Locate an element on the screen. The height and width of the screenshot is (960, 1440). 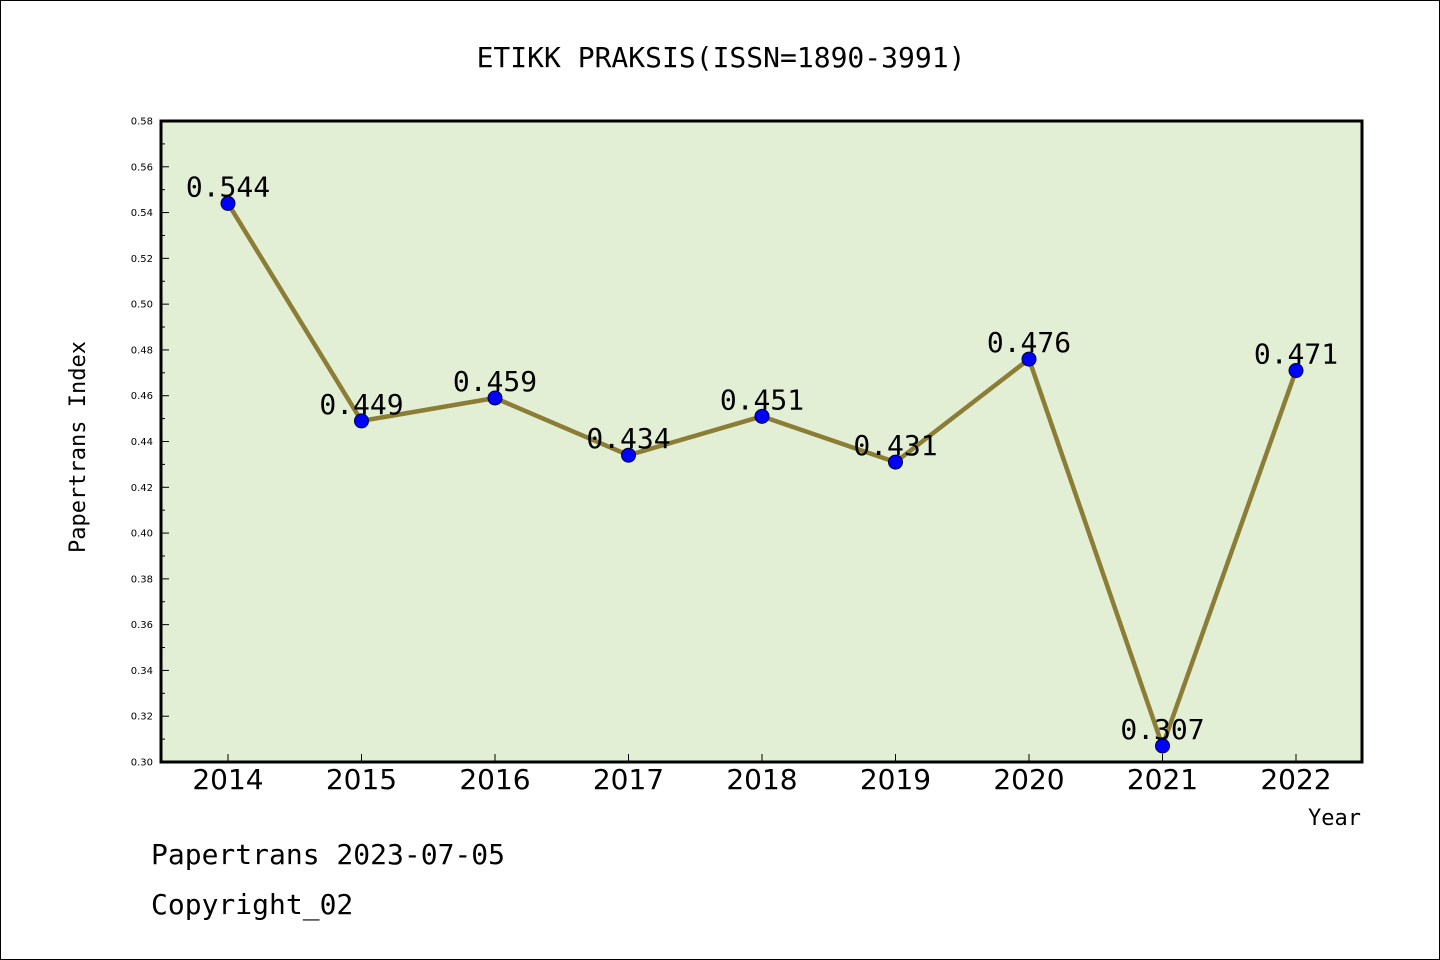
y-tick-label: 0.58 is located at coordinates (142, 122).